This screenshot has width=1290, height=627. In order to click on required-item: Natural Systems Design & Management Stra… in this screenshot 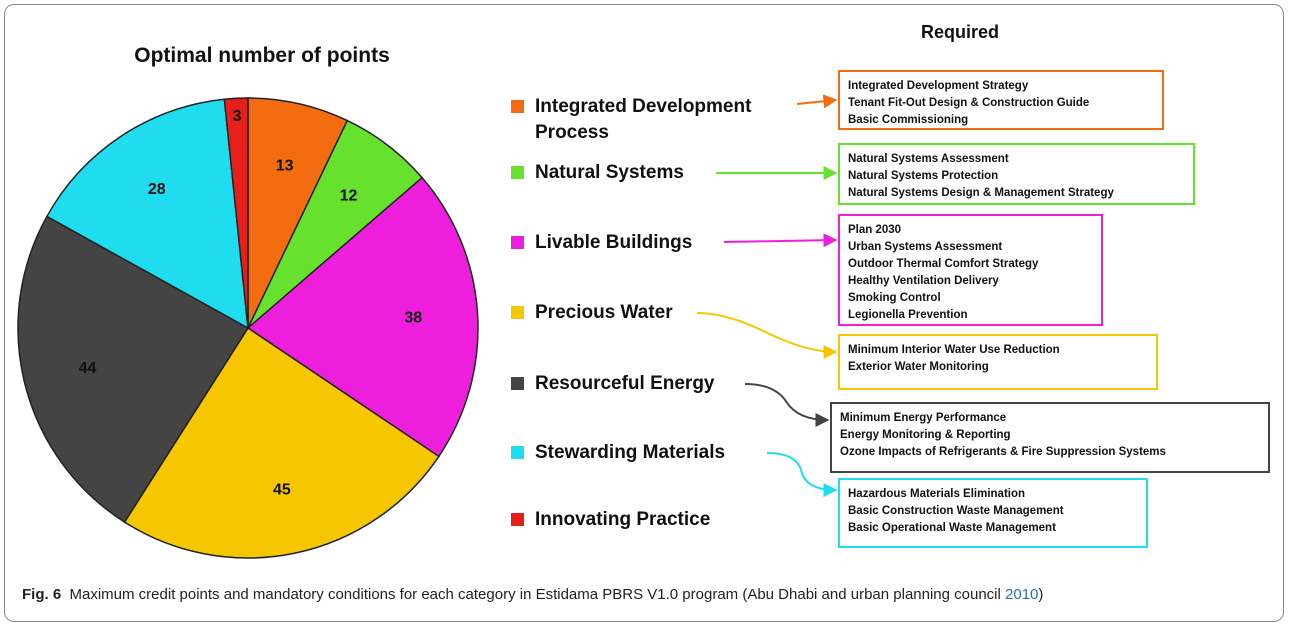, I will do `click(981, 193)`.